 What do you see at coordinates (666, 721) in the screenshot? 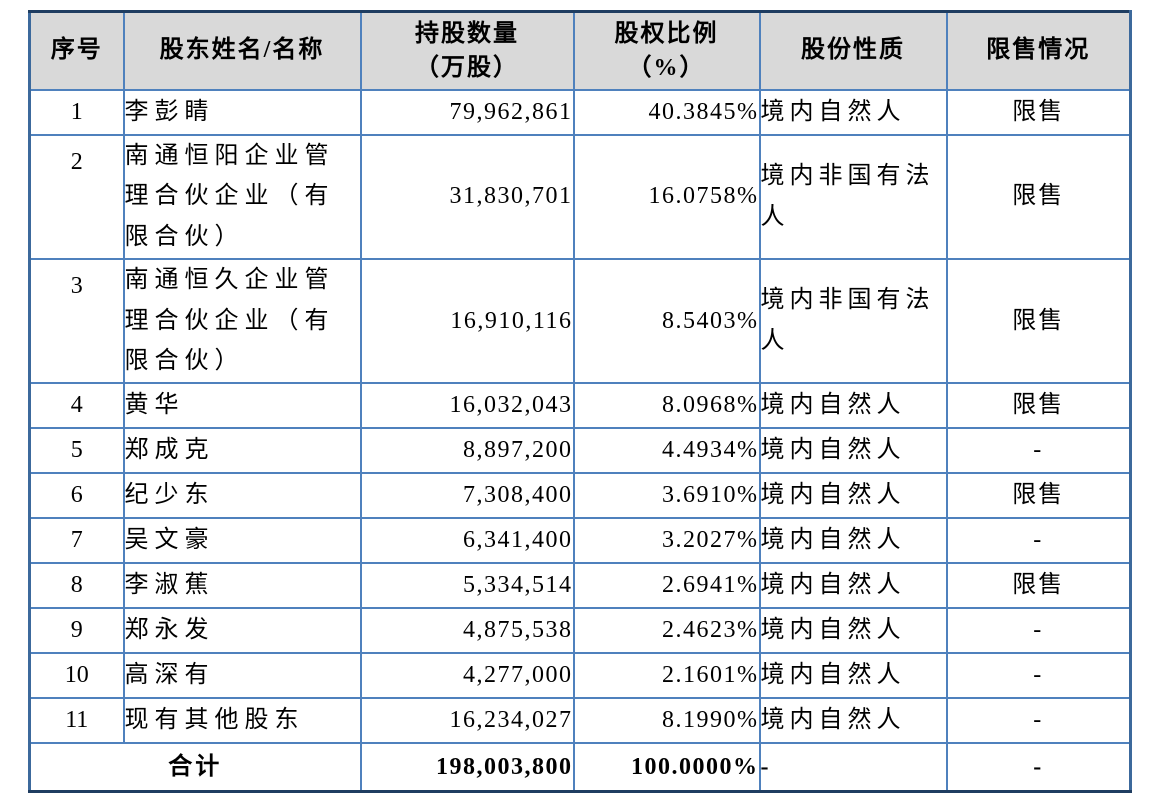
I see `cell-ratio: 8.1990%` at bounding box center [666, 721].